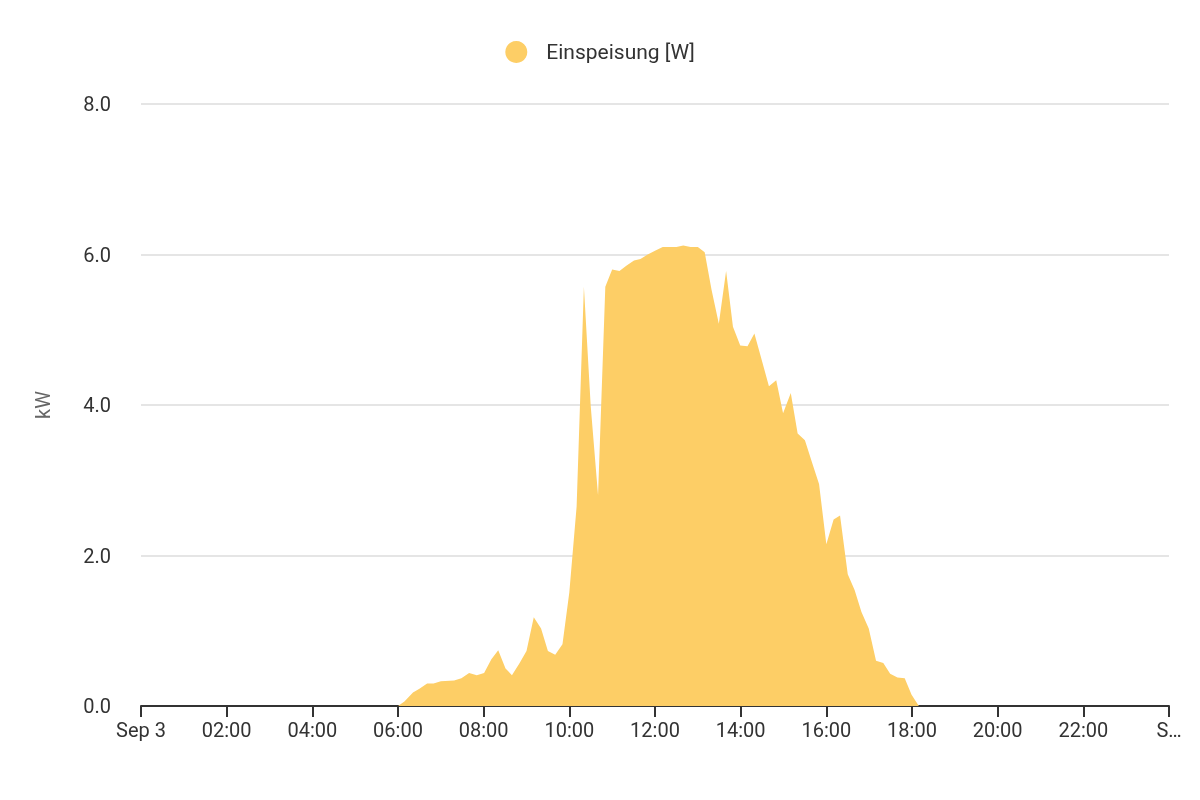 This screenshot has width=1200, height=800. What do you see at coordinates (740, 730) in the screenshot?
I see `x-tick-label: 14:00` at bounding box center [740, 730].